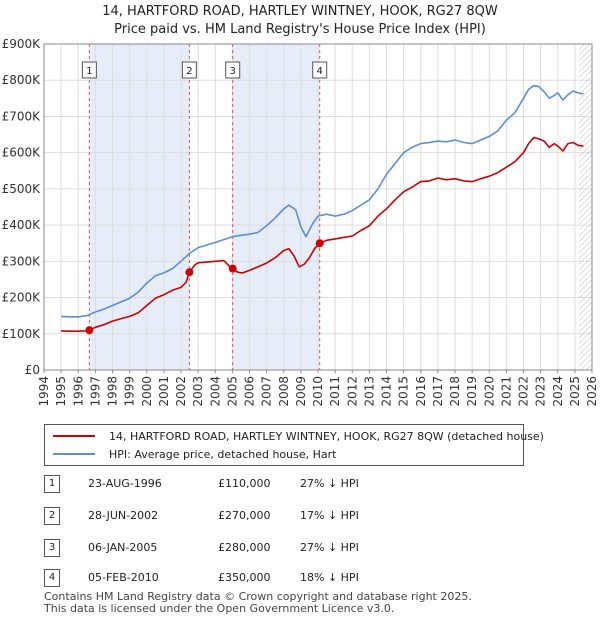 The height and width of the screenshot is (620, 600). I want to click on sale-label: 3, so click(233, 71).